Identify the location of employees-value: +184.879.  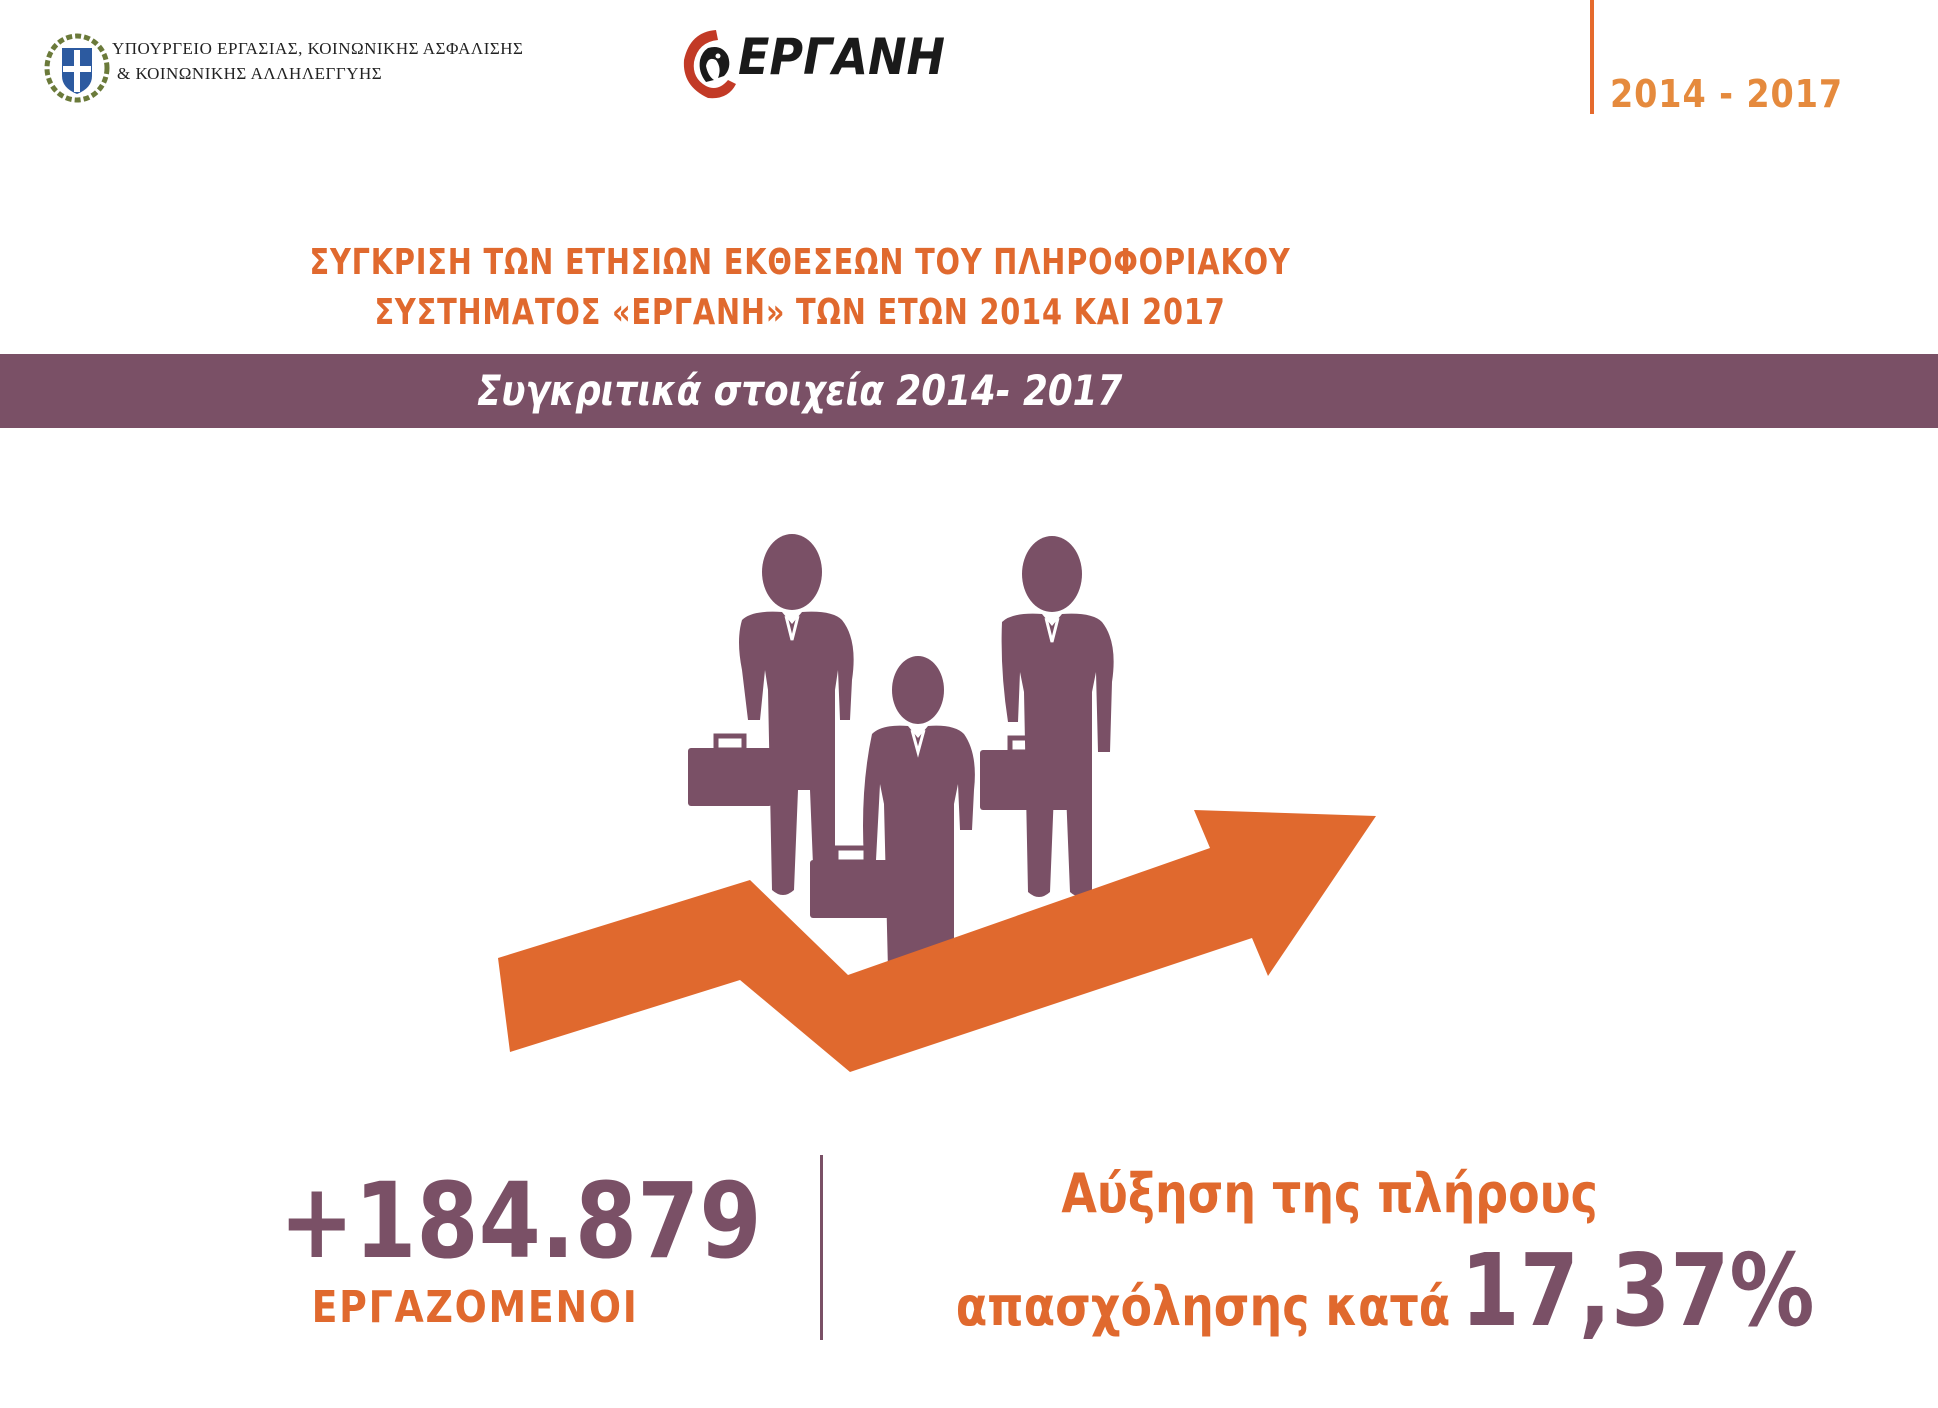
(500, 1221).